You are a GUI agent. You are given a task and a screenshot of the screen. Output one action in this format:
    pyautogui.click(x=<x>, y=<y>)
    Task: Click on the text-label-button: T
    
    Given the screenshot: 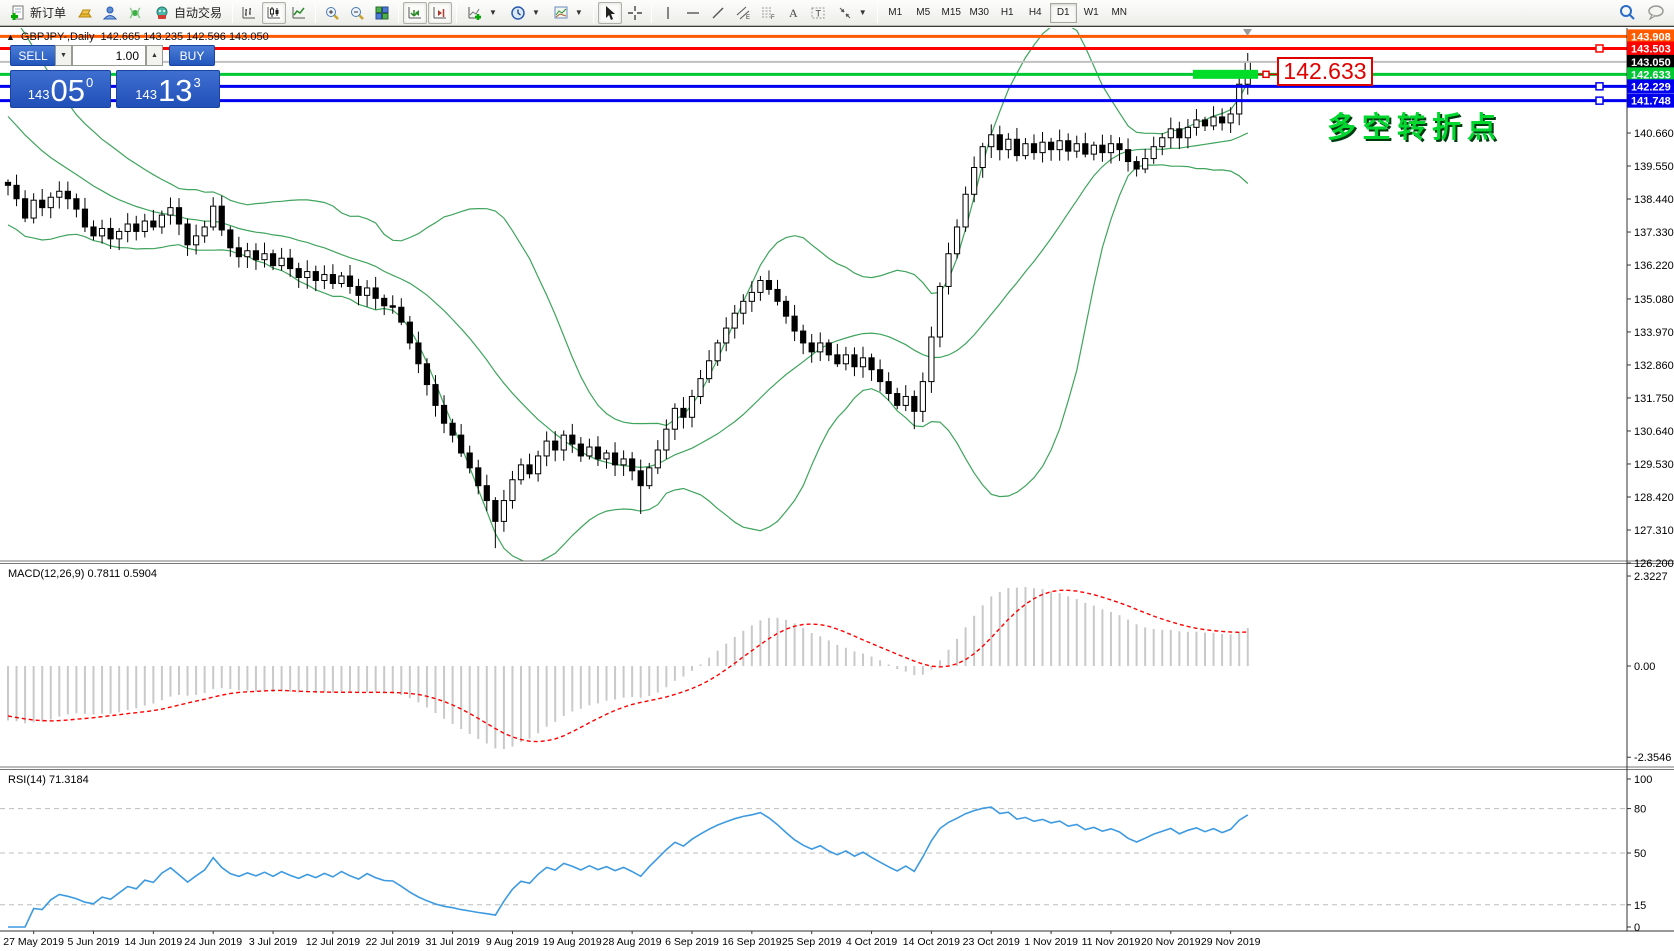 What is the action you would take?
    pyautogui.click(x=818, y=13)
    